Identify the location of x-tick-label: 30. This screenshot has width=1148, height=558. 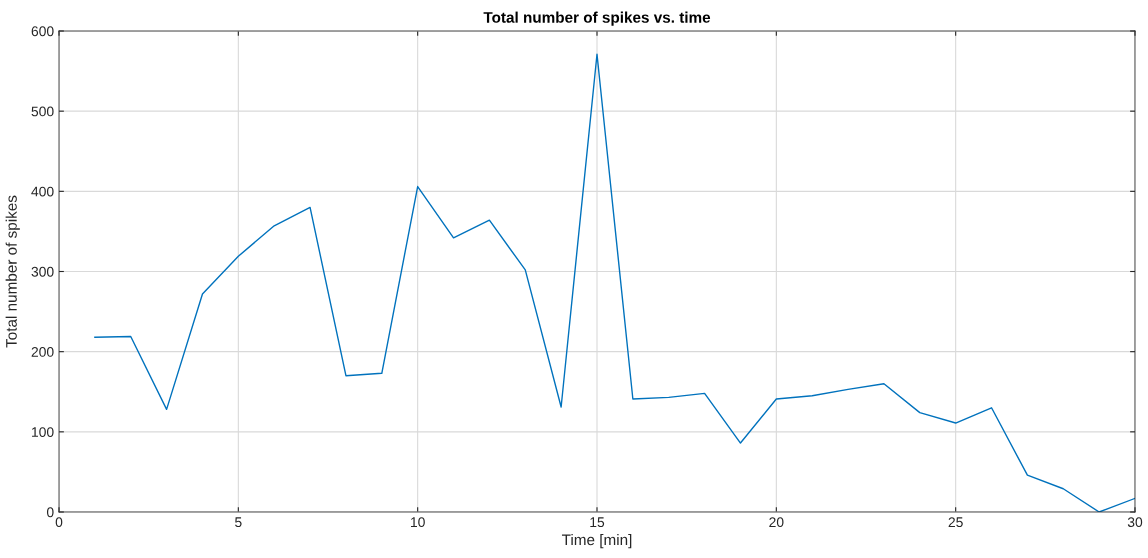
(1135, 522).